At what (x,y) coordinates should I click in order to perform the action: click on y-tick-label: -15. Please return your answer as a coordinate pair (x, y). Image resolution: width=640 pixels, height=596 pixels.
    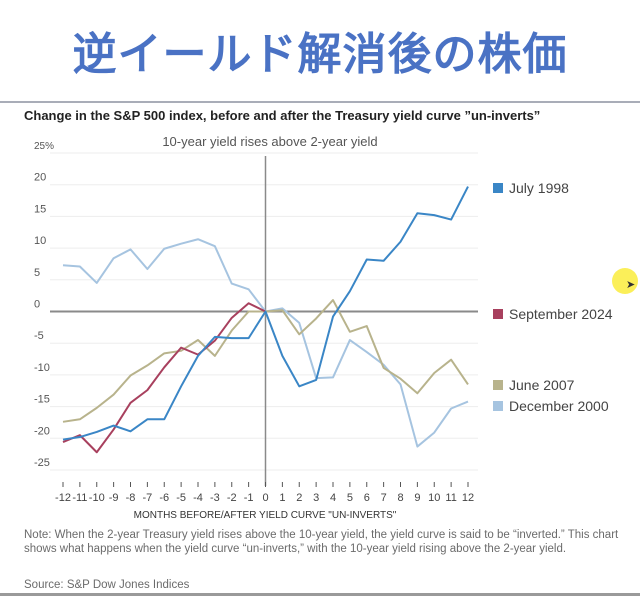
    Looking at the image, I should click on (42, 400).